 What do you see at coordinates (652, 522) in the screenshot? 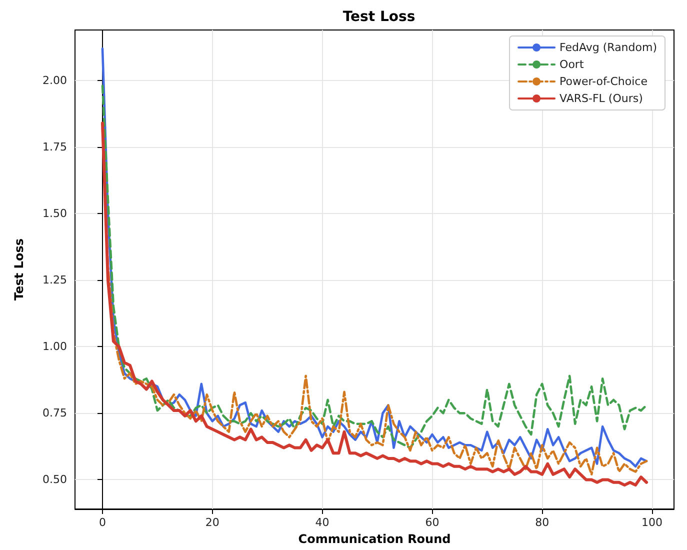
I see `x-tick-label: 100` at bounding box center [652, 522].